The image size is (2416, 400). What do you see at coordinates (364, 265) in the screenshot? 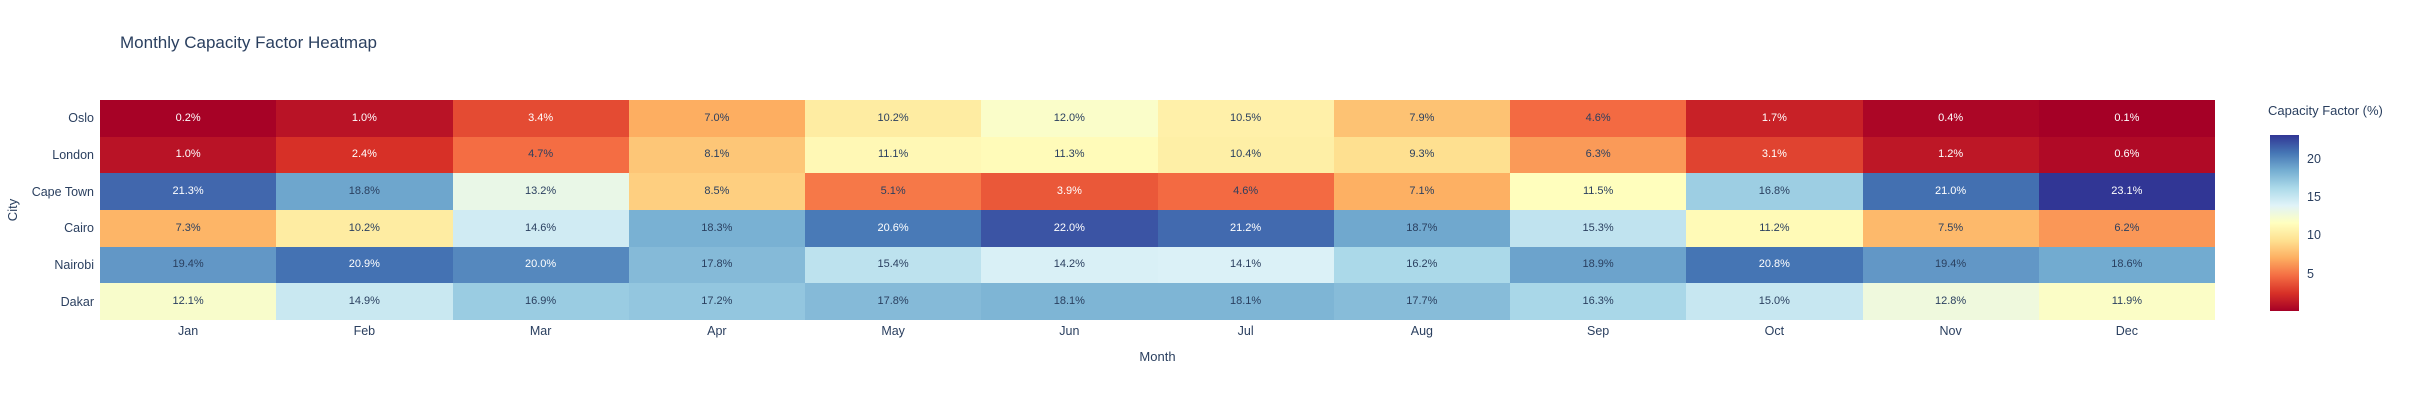
I see `heatmap-cell: 20.9%` at bounding box center [364, 265].